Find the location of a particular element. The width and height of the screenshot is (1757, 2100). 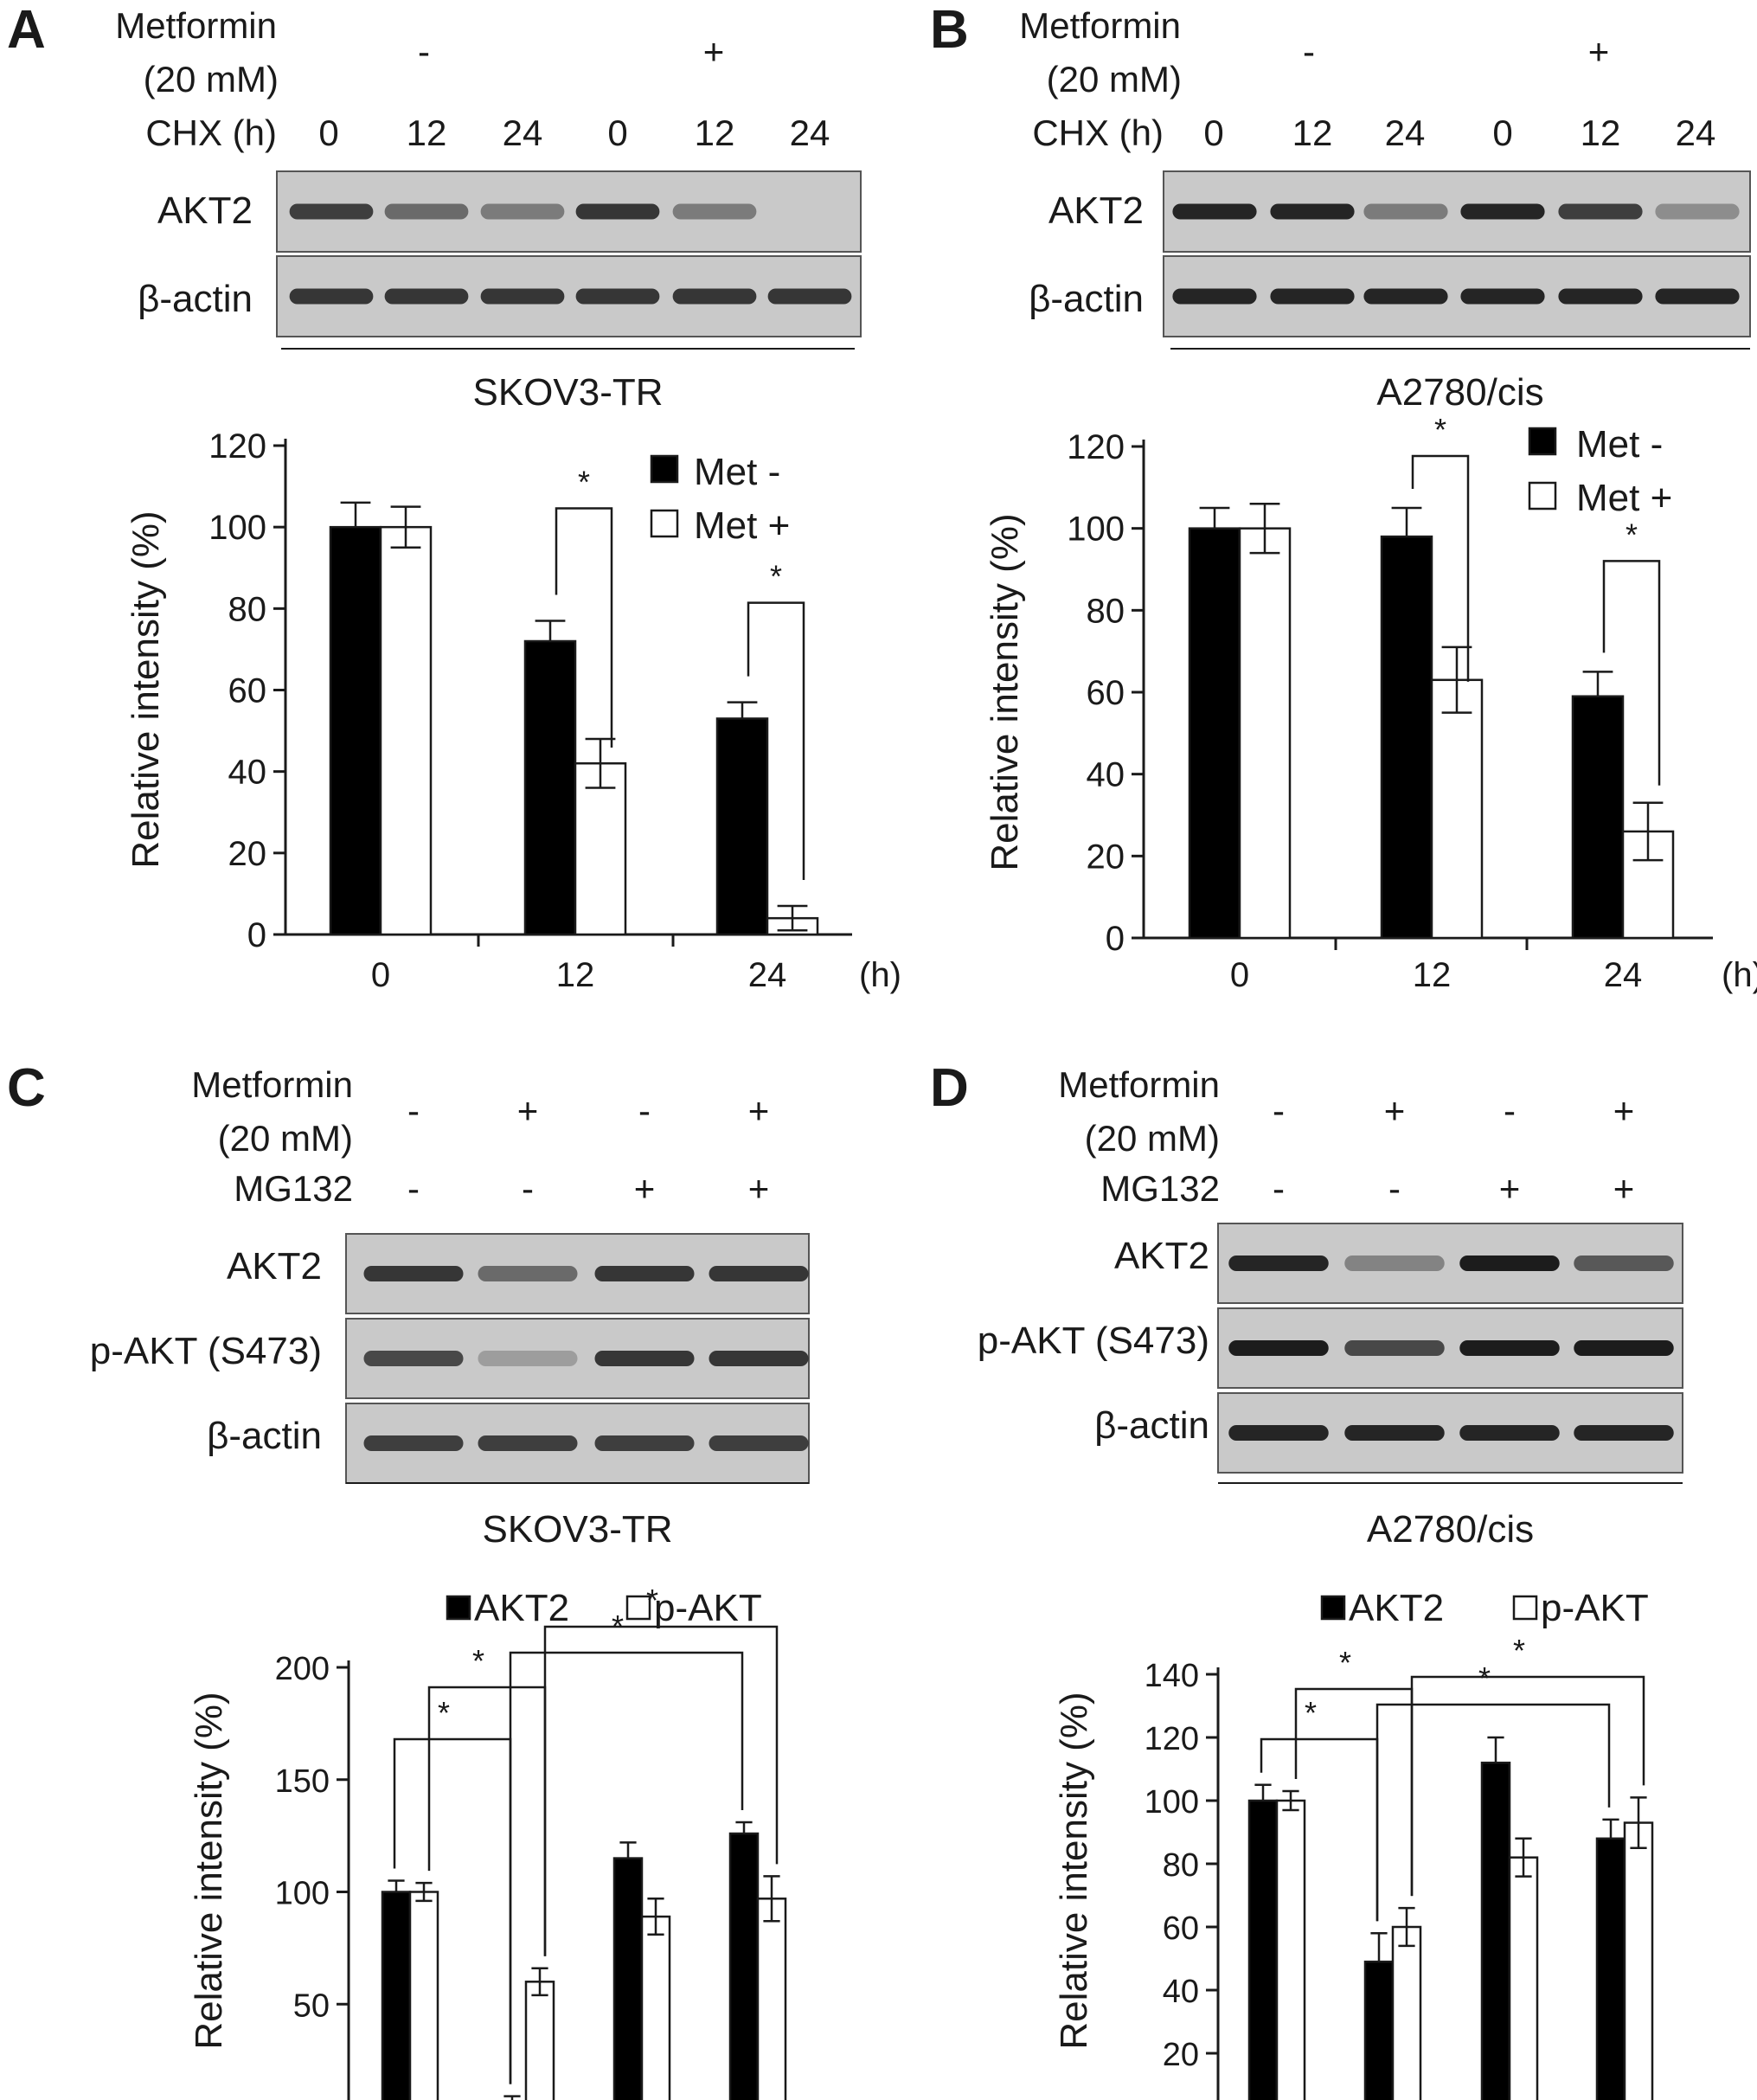

y-tick-label: 0 is located at coordinates (1115, 939).